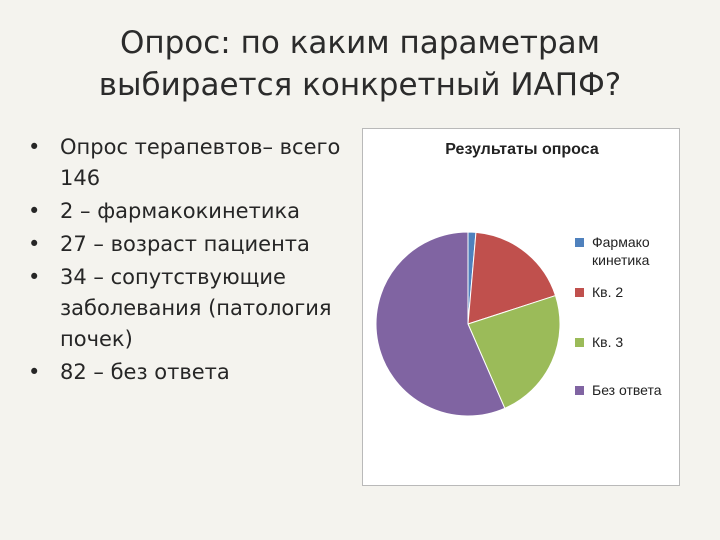  I want to click on legend-label: Без ответа, so click(627, 390).